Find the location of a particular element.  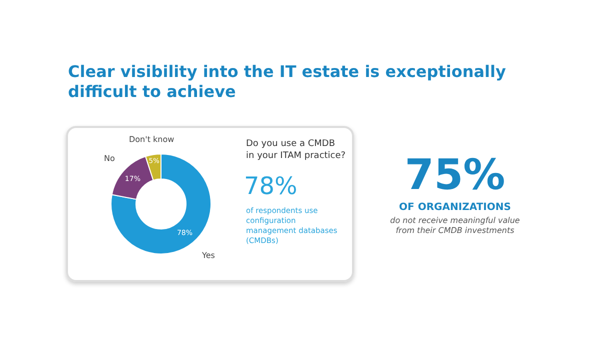

slice-label: Yes is located at coordinates (208, 255).